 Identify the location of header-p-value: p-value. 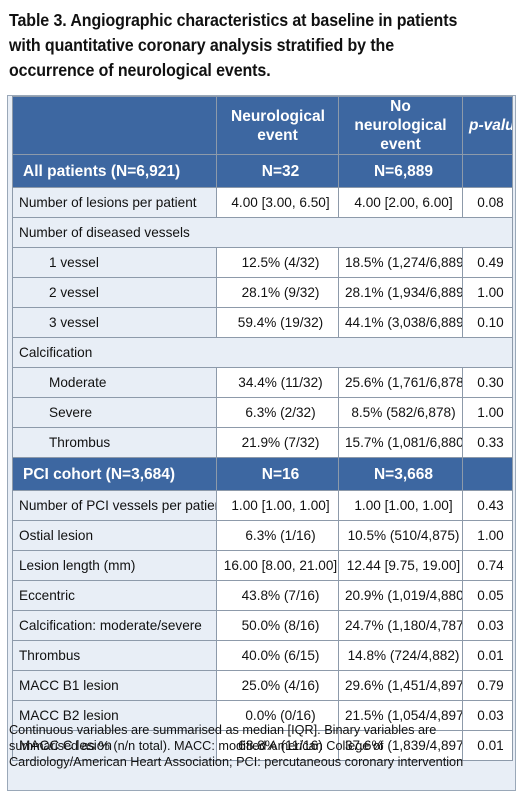
(487, 125).